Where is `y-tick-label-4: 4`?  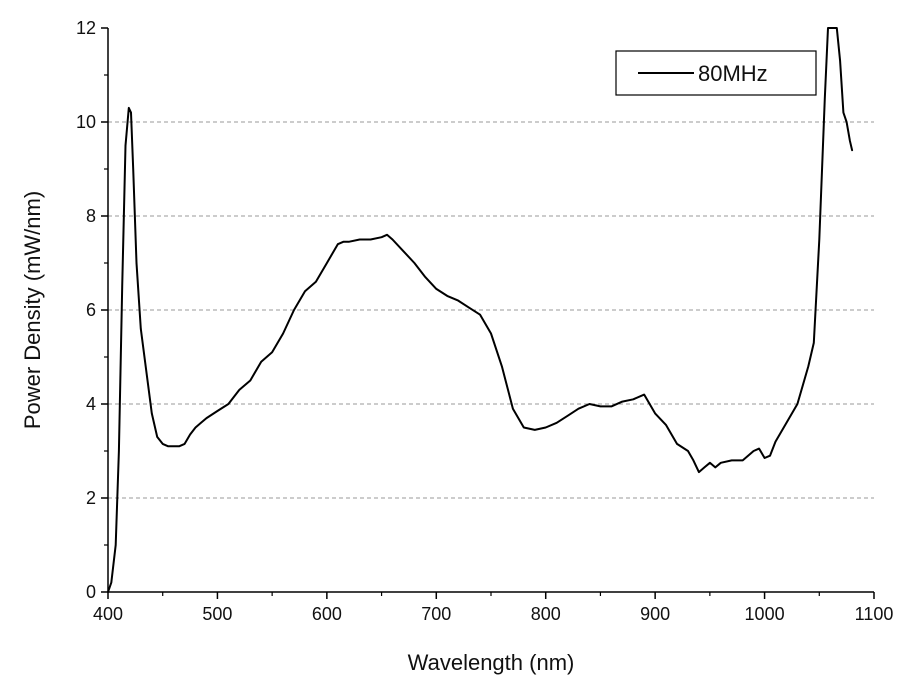
y-tick-label-4: 4 is located at coordinates (91, 404).